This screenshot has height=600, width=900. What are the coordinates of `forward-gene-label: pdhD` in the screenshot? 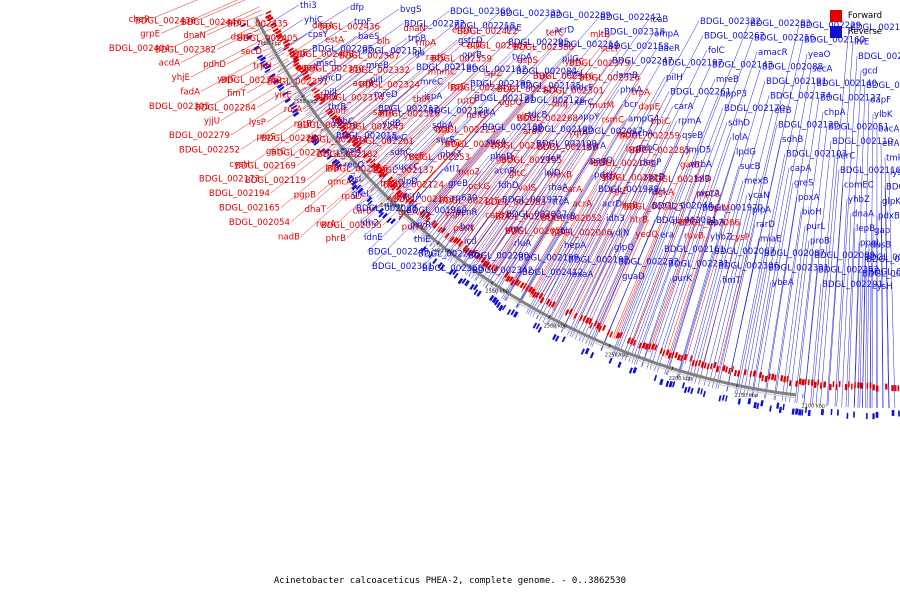 It's located at (214, 65).